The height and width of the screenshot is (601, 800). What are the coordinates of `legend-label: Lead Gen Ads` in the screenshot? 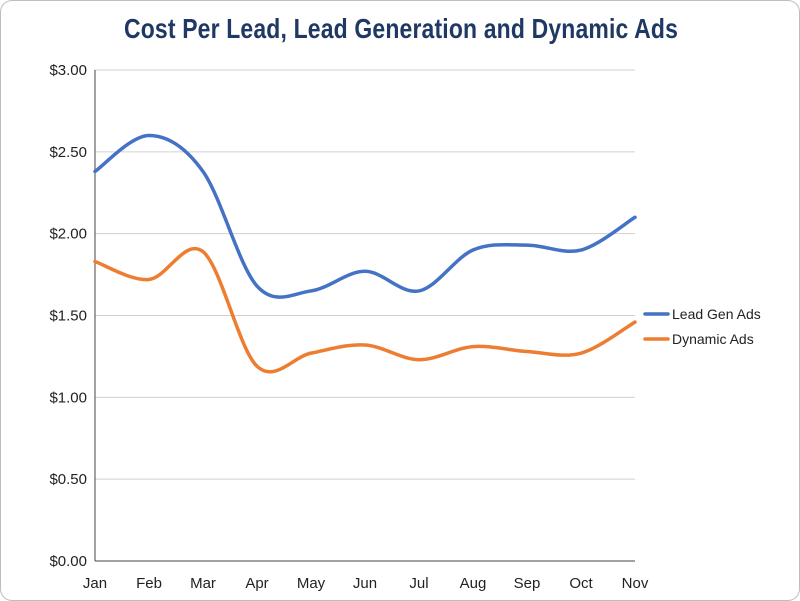 It's located at (716, 314).